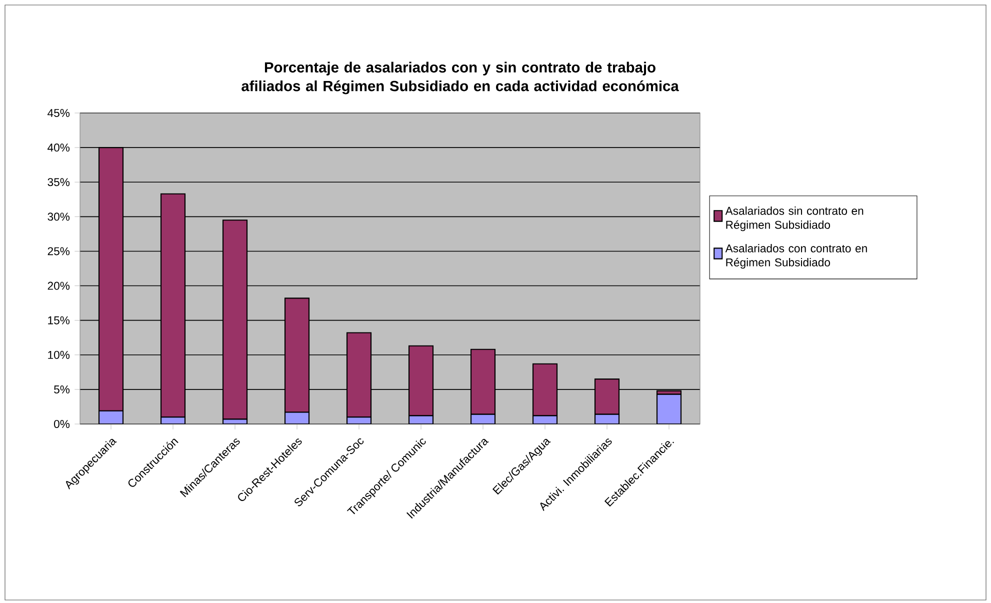 This screenshot has height=603, width=991. I want to click on chart-title: Porcentaje de asalariados con y sin contrato de trabajo afiliados al Régimen Subsidiado en cada actividad económica, so click(460, 78).